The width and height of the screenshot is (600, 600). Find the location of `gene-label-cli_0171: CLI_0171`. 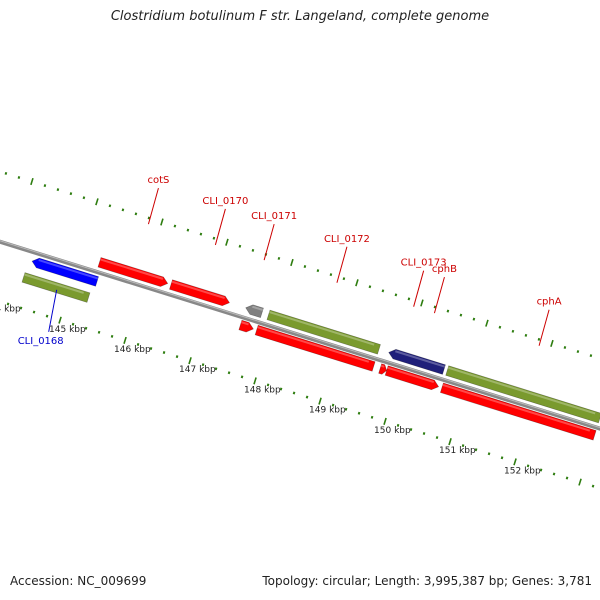

gene-label-cli_0171: CLI_0171 is located at coordinates (274, 236).